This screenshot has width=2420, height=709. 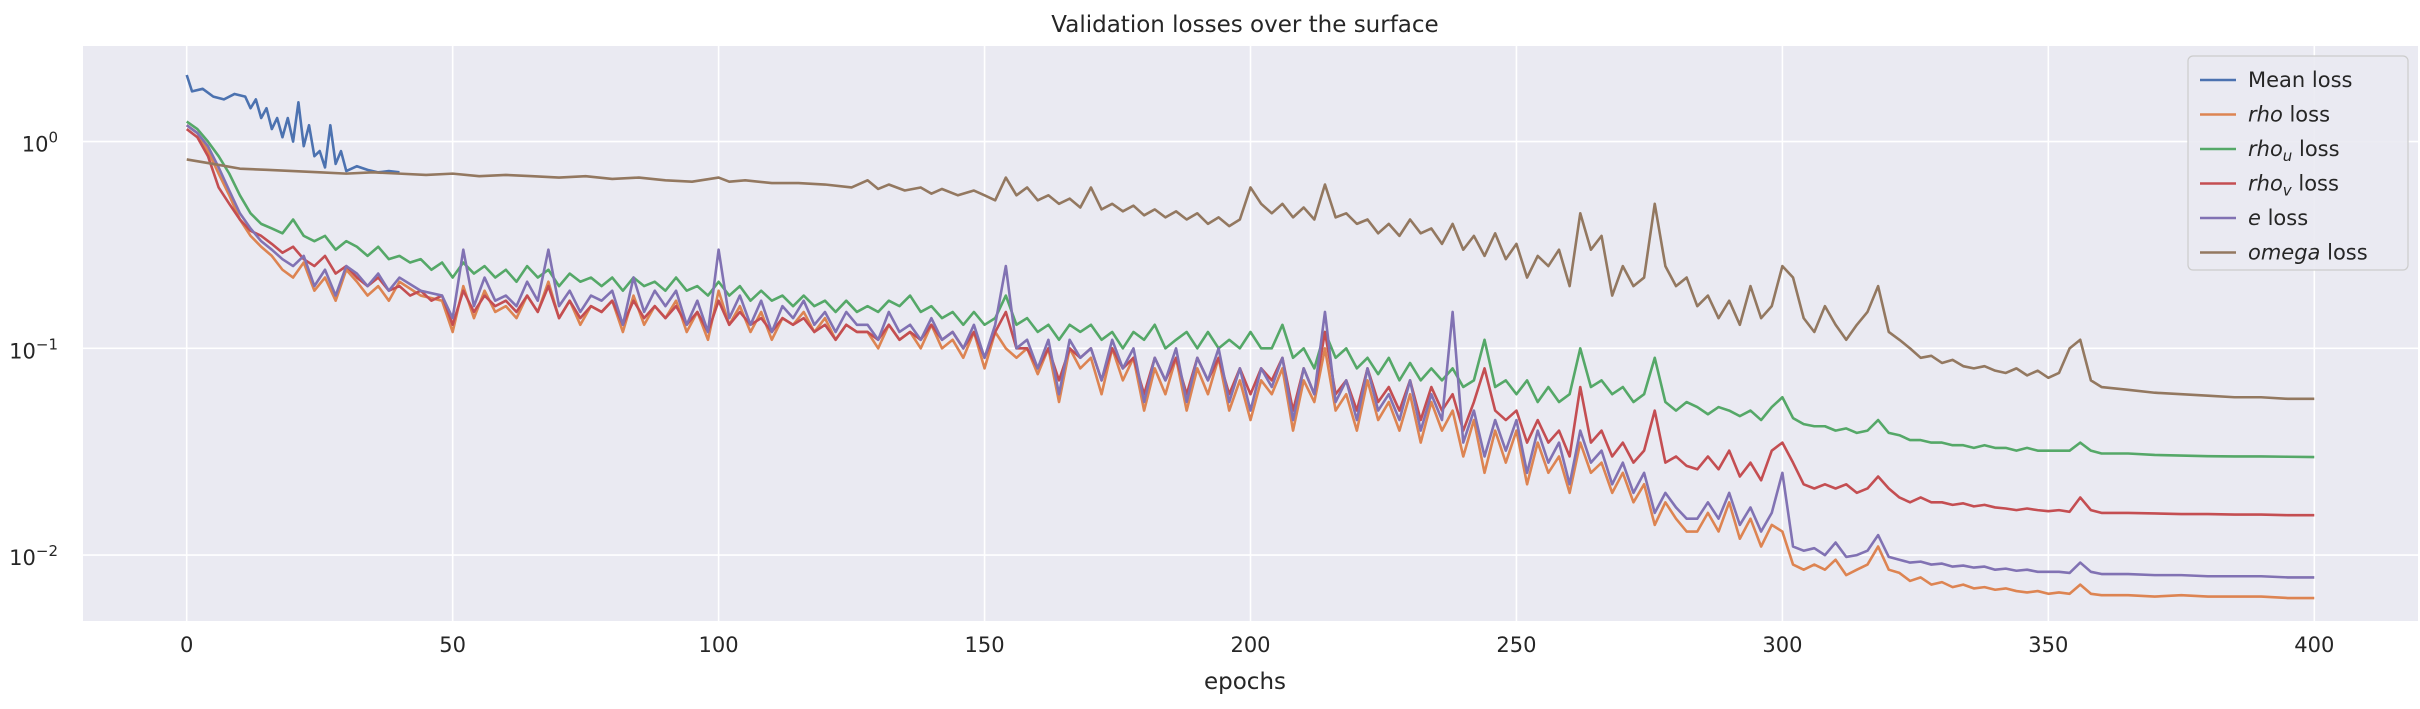 I want to click on x-tick-label: 300, so click(x=1782, y=645).